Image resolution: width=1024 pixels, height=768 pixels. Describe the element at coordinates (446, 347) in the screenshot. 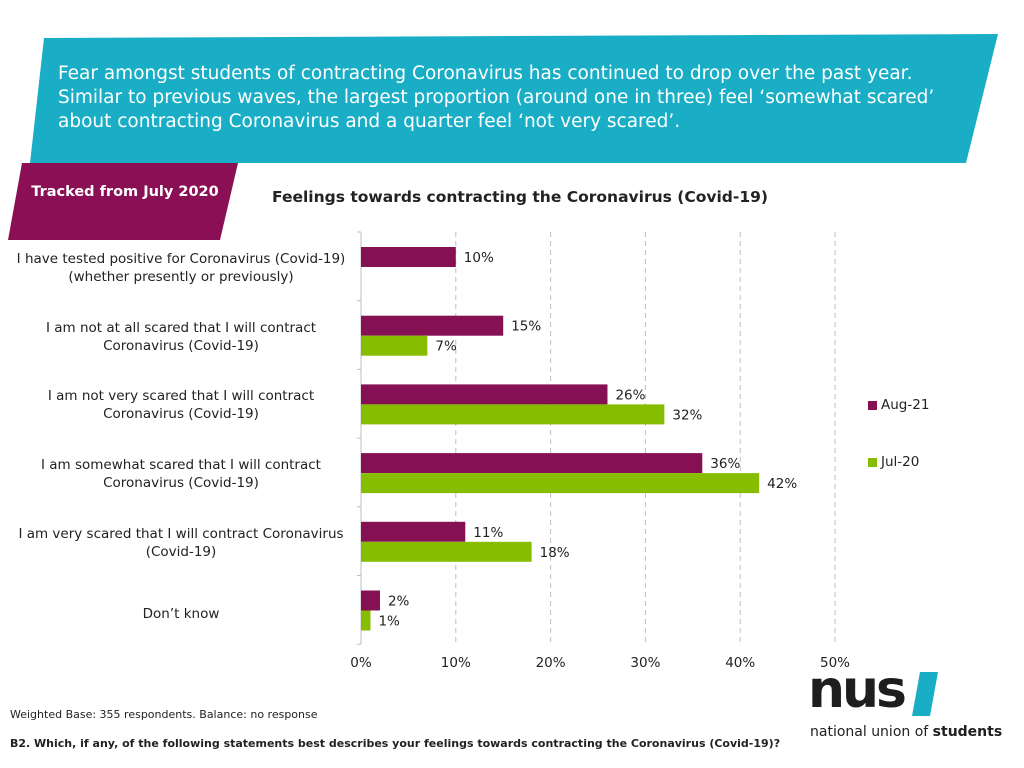

I see `data-label-jul-20: 7%` at that location.